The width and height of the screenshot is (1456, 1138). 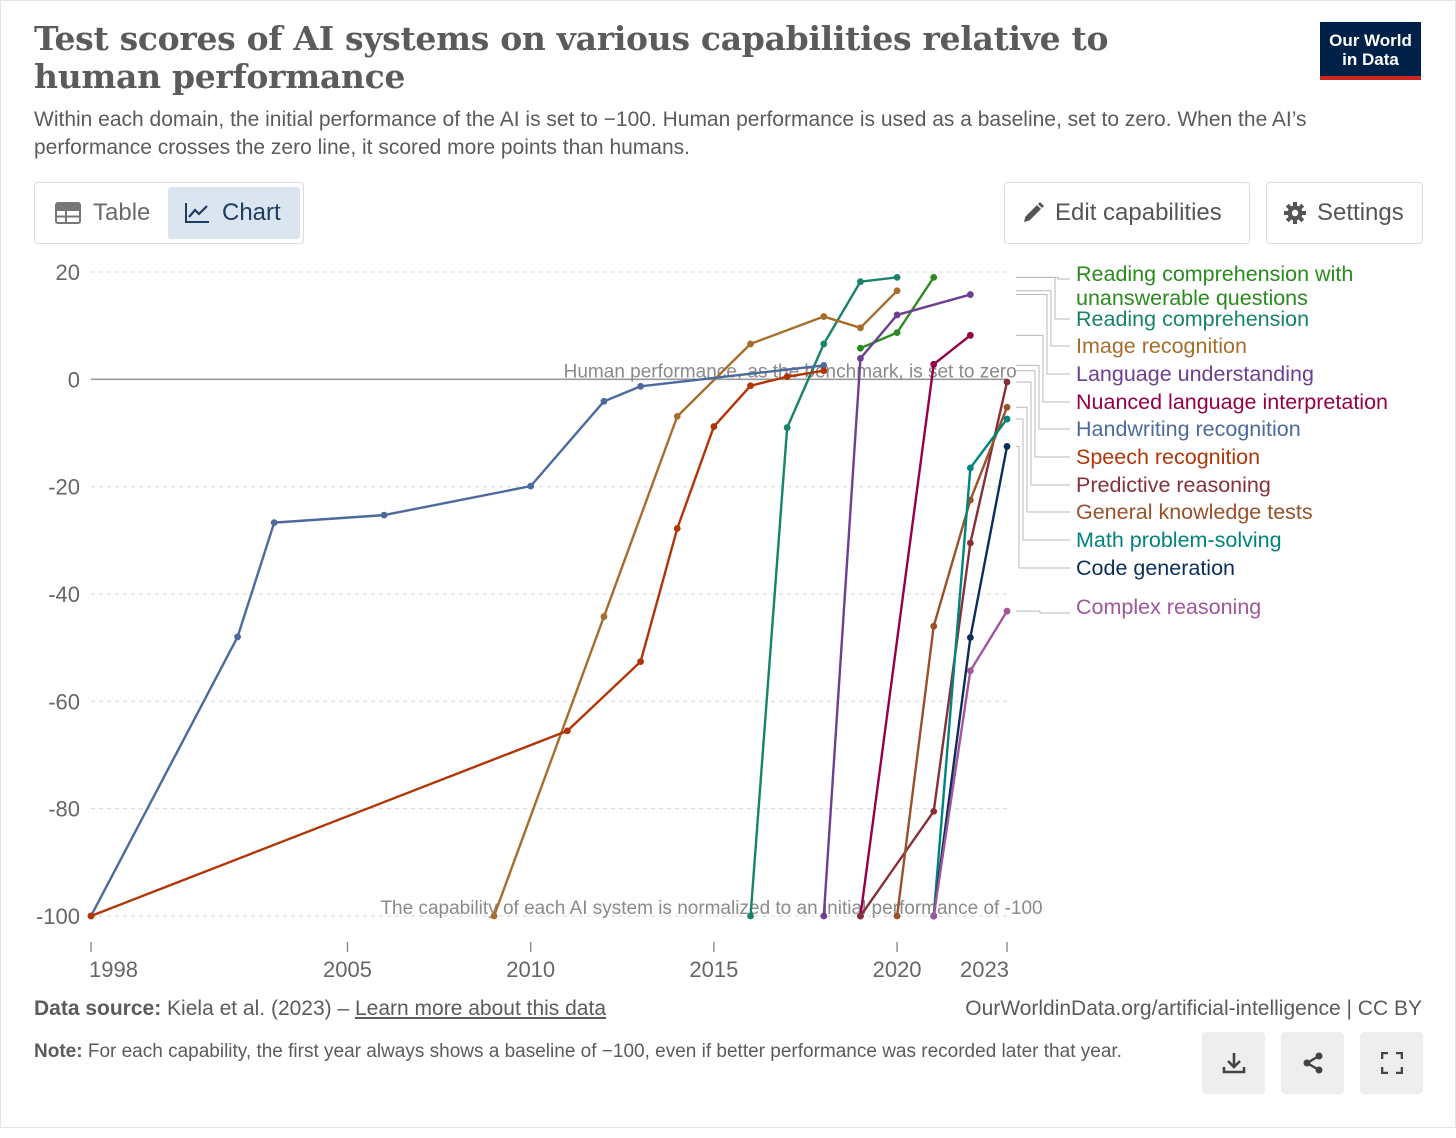 I want to click on settings-label: Settings, so click(x=1360, y=212).